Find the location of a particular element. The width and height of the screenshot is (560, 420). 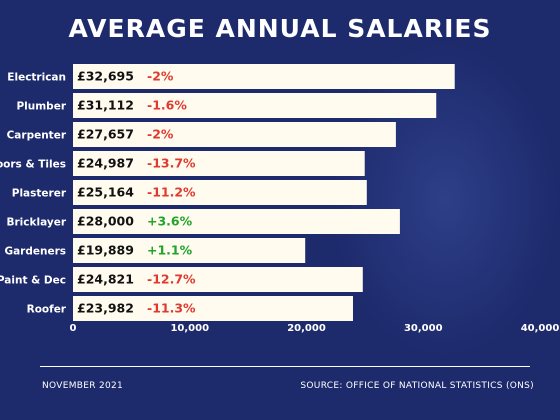

value-label: £32,695 is located at coordinates (105, 76).